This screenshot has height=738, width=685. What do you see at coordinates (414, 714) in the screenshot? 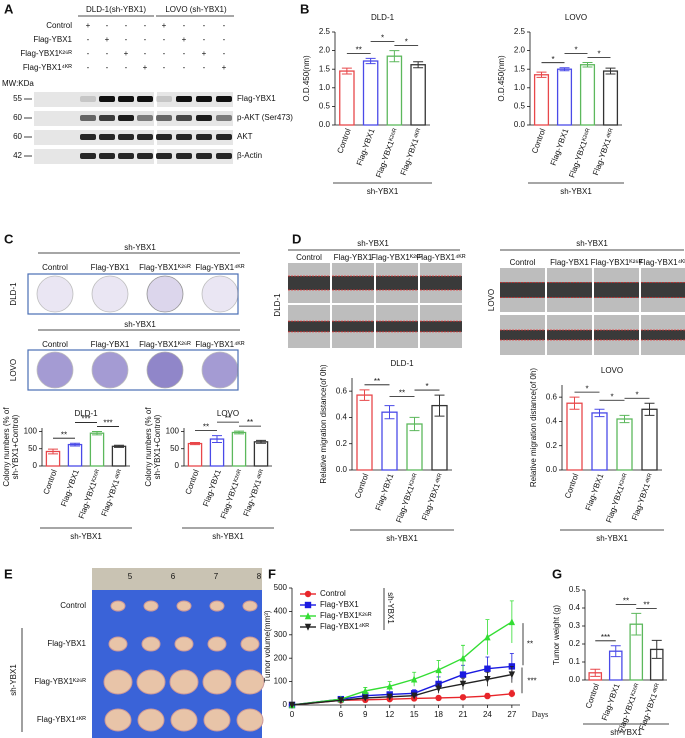
I see `x-tick-label: 15` at bounding box center [414, 714].